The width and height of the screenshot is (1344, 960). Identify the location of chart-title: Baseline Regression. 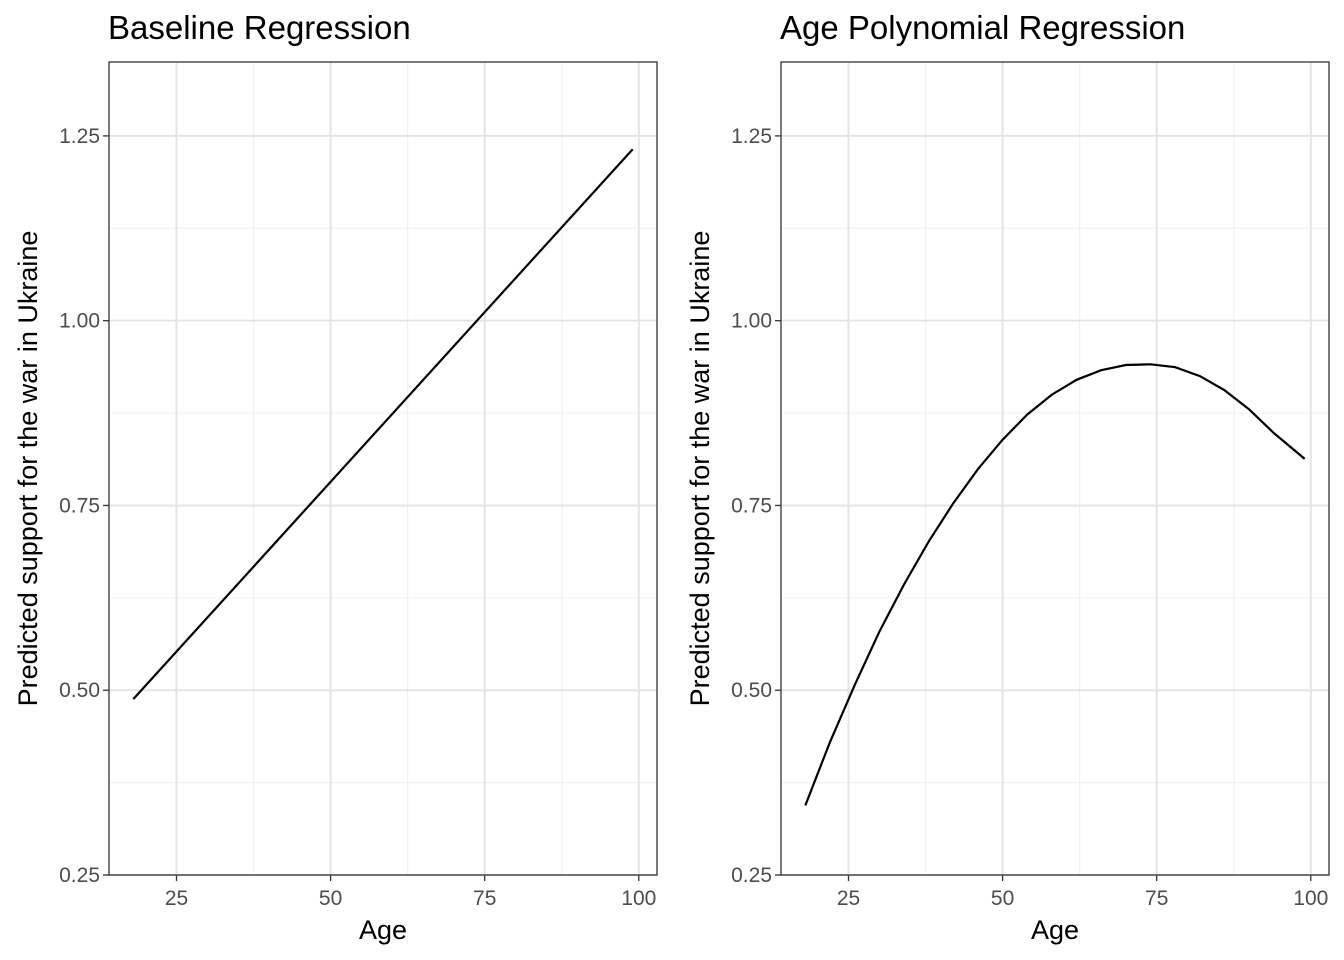
(259, 27).